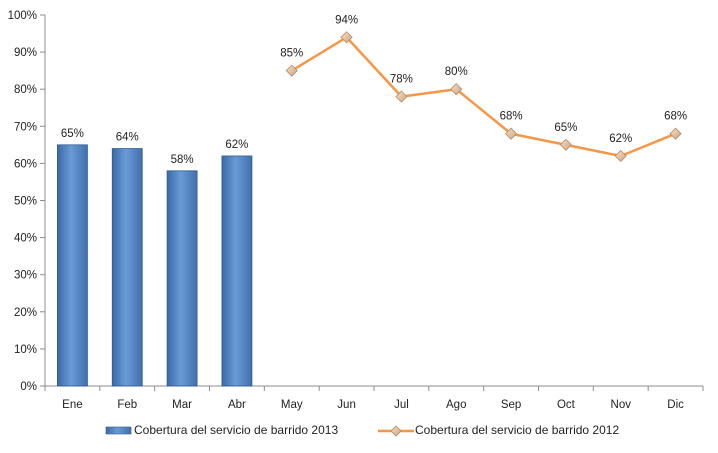 This screenshot has height=453, width=718. What do you see at coordinates (236, 430) in the screenshot?
I see `legend-label-2013: Cobertura del servicio de barrido 2013` at bounding box center [236, 430].